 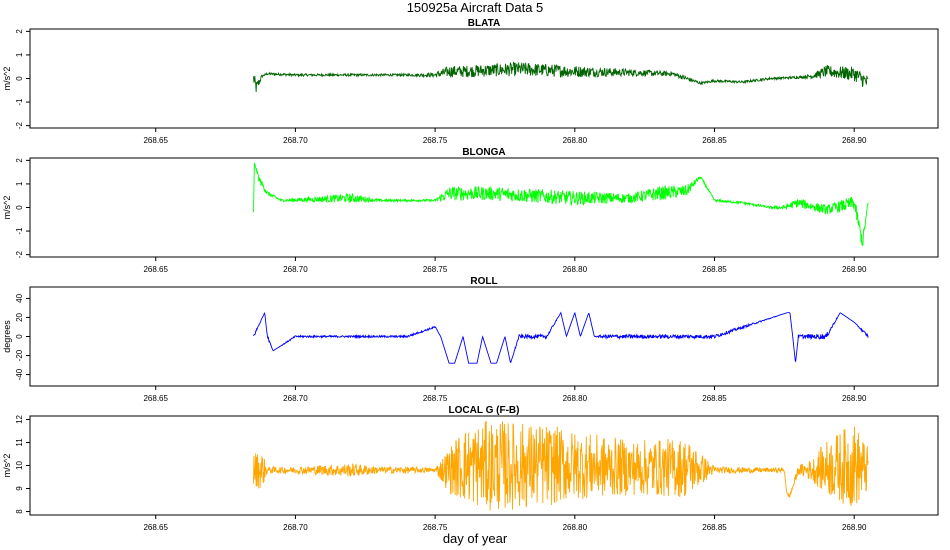 What do you see at coordinates (483, 152) in the screenshot?
I see `panel-title: BLONGA` at bounding box center [483, 152].